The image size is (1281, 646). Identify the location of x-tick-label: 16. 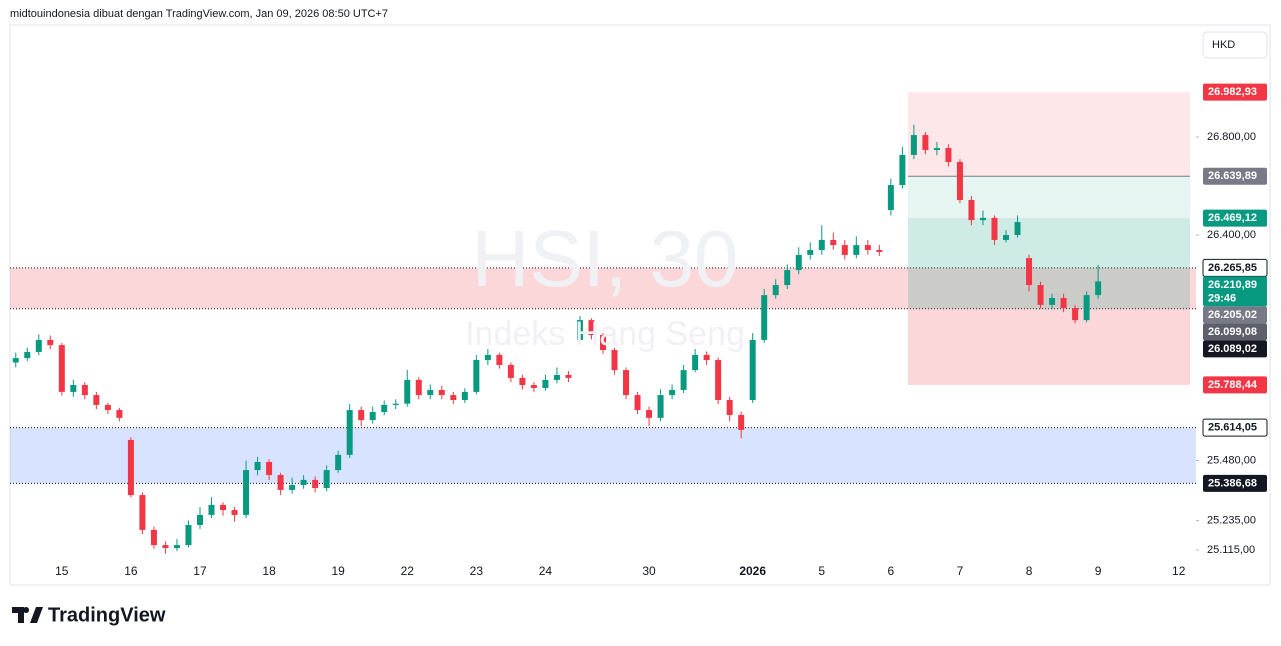
(131, 571).